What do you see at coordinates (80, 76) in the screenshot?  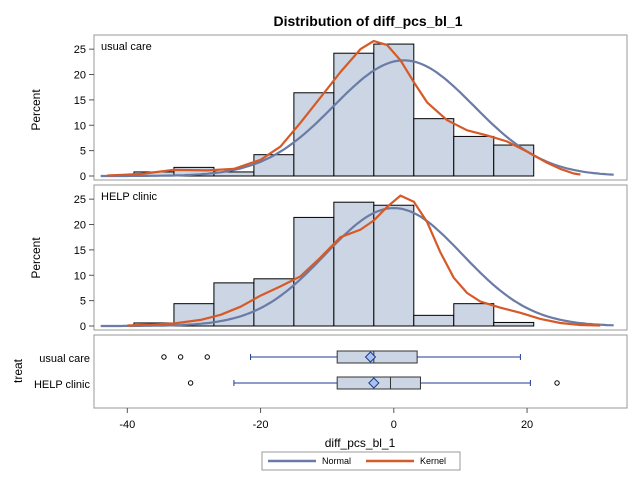 I see `y-tick-label-usual-care: 20` at bounding box center [80, 76].